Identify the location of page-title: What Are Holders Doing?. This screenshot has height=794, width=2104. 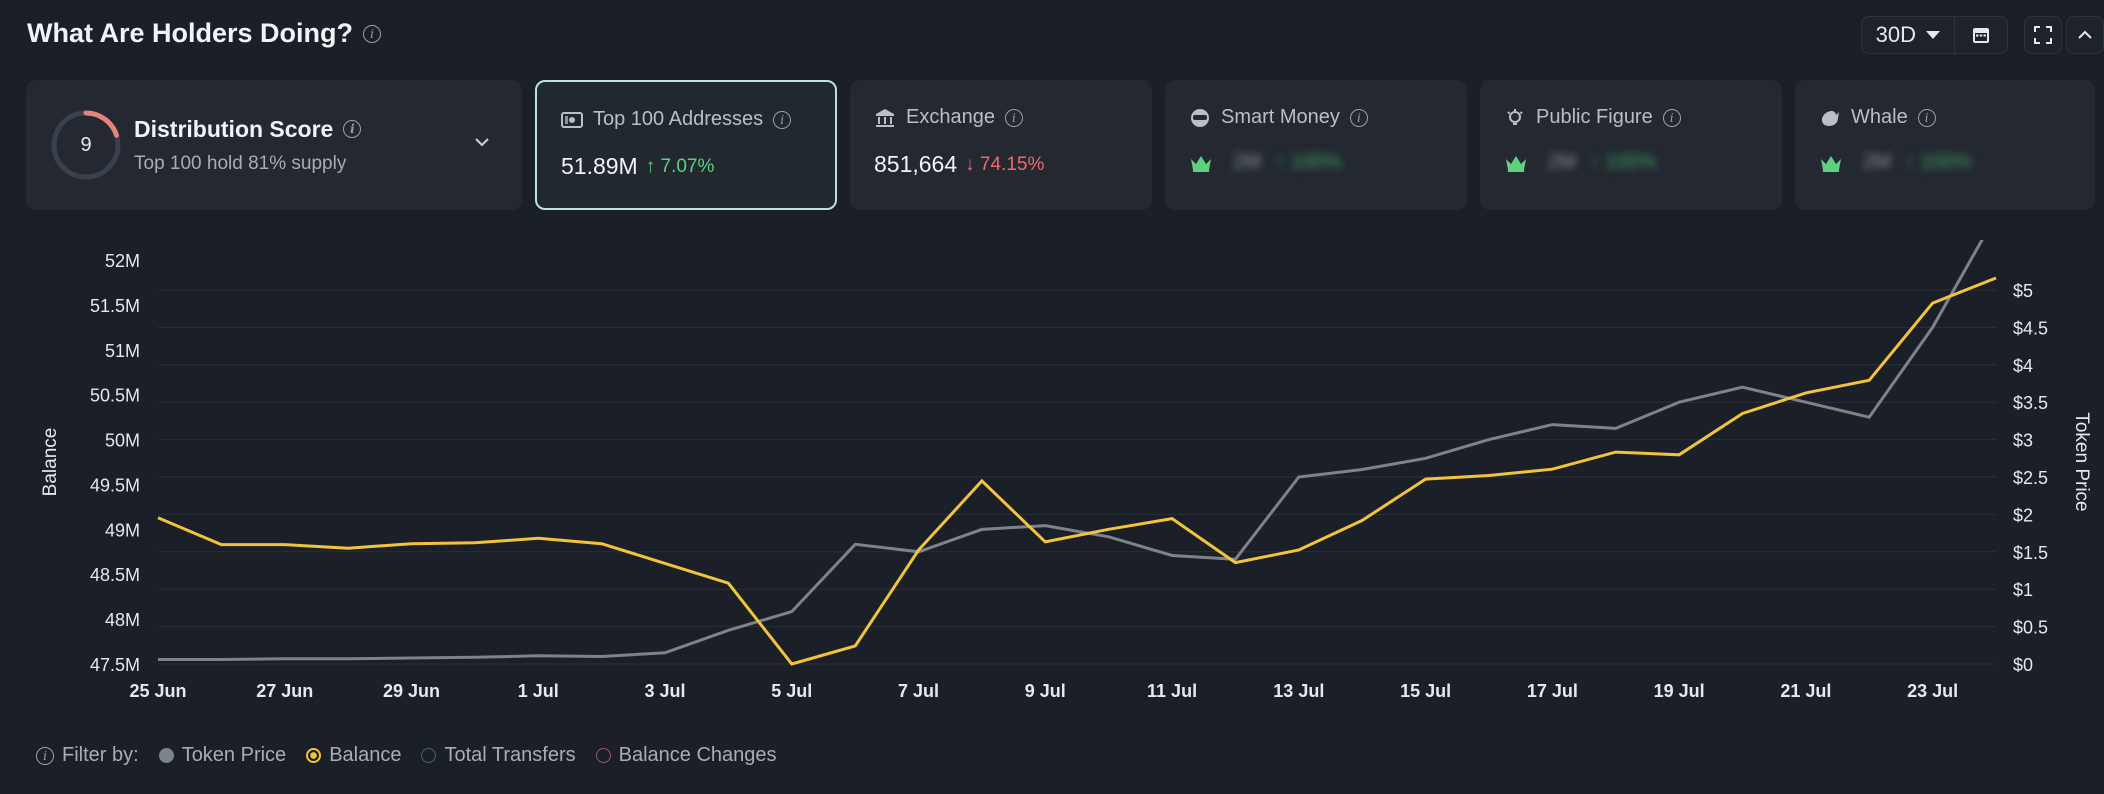
(190, 33).